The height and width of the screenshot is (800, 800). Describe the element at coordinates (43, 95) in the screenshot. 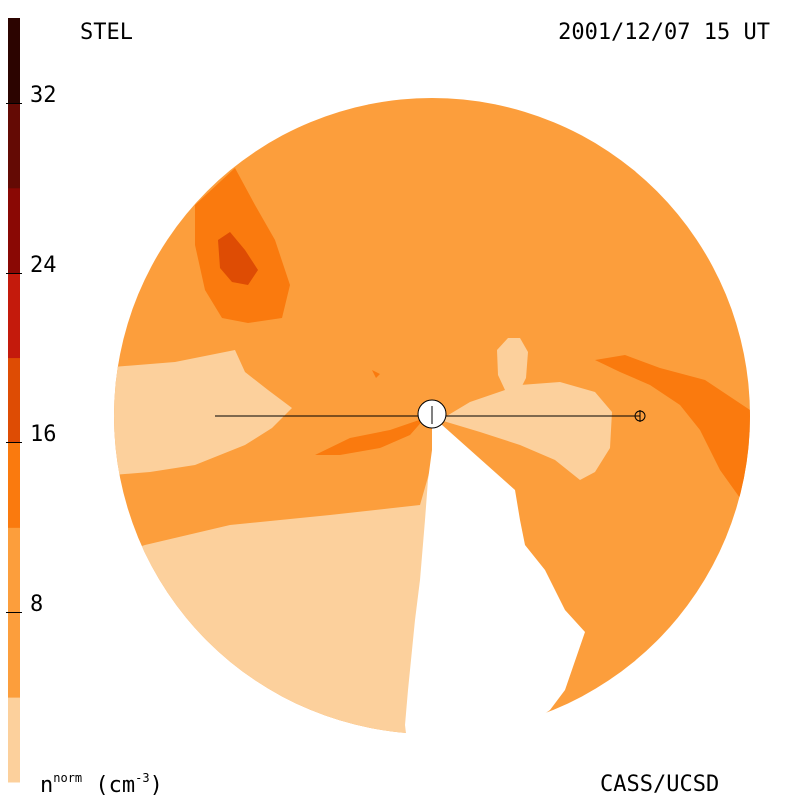

I see `colorbar-tick-label: 32` at that location.